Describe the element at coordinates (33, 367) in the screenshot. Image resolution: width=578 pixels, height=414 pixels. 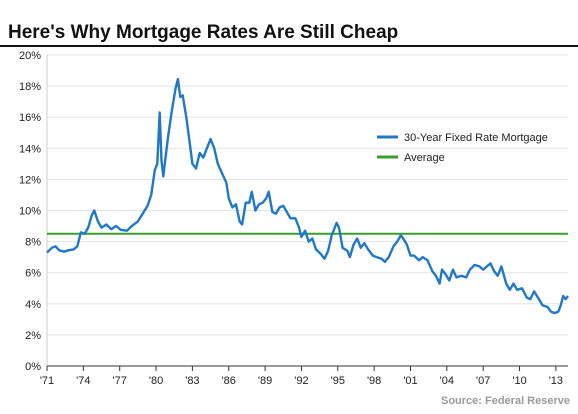
I see `y-tick-label: 0%` at that location.